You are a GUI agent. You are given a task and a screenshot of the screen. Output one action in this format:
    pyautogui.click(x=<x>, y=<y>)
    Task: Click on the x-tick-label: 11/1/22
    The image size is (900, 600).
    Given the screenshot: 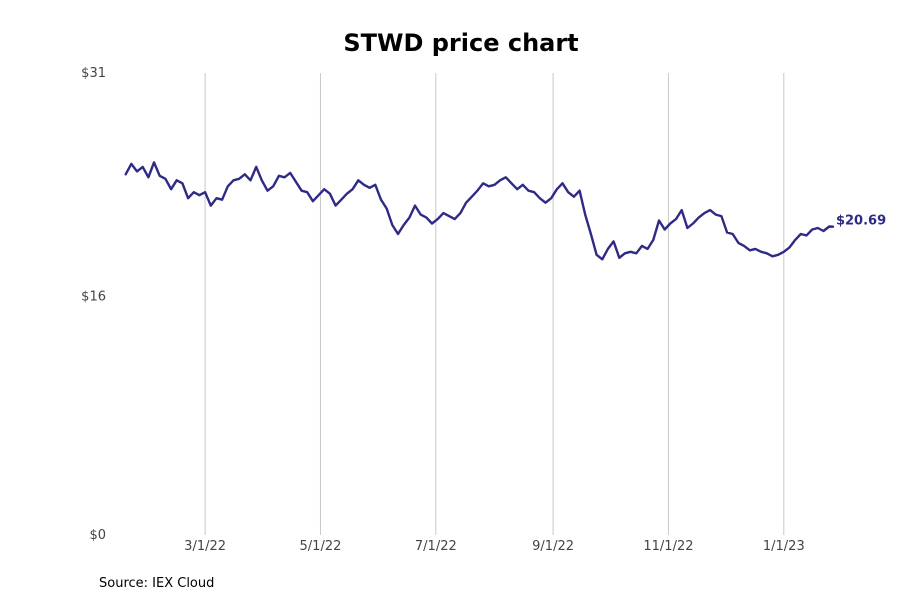 What is the action you would take?
    pyautogui.click(x=668, y=546)
    